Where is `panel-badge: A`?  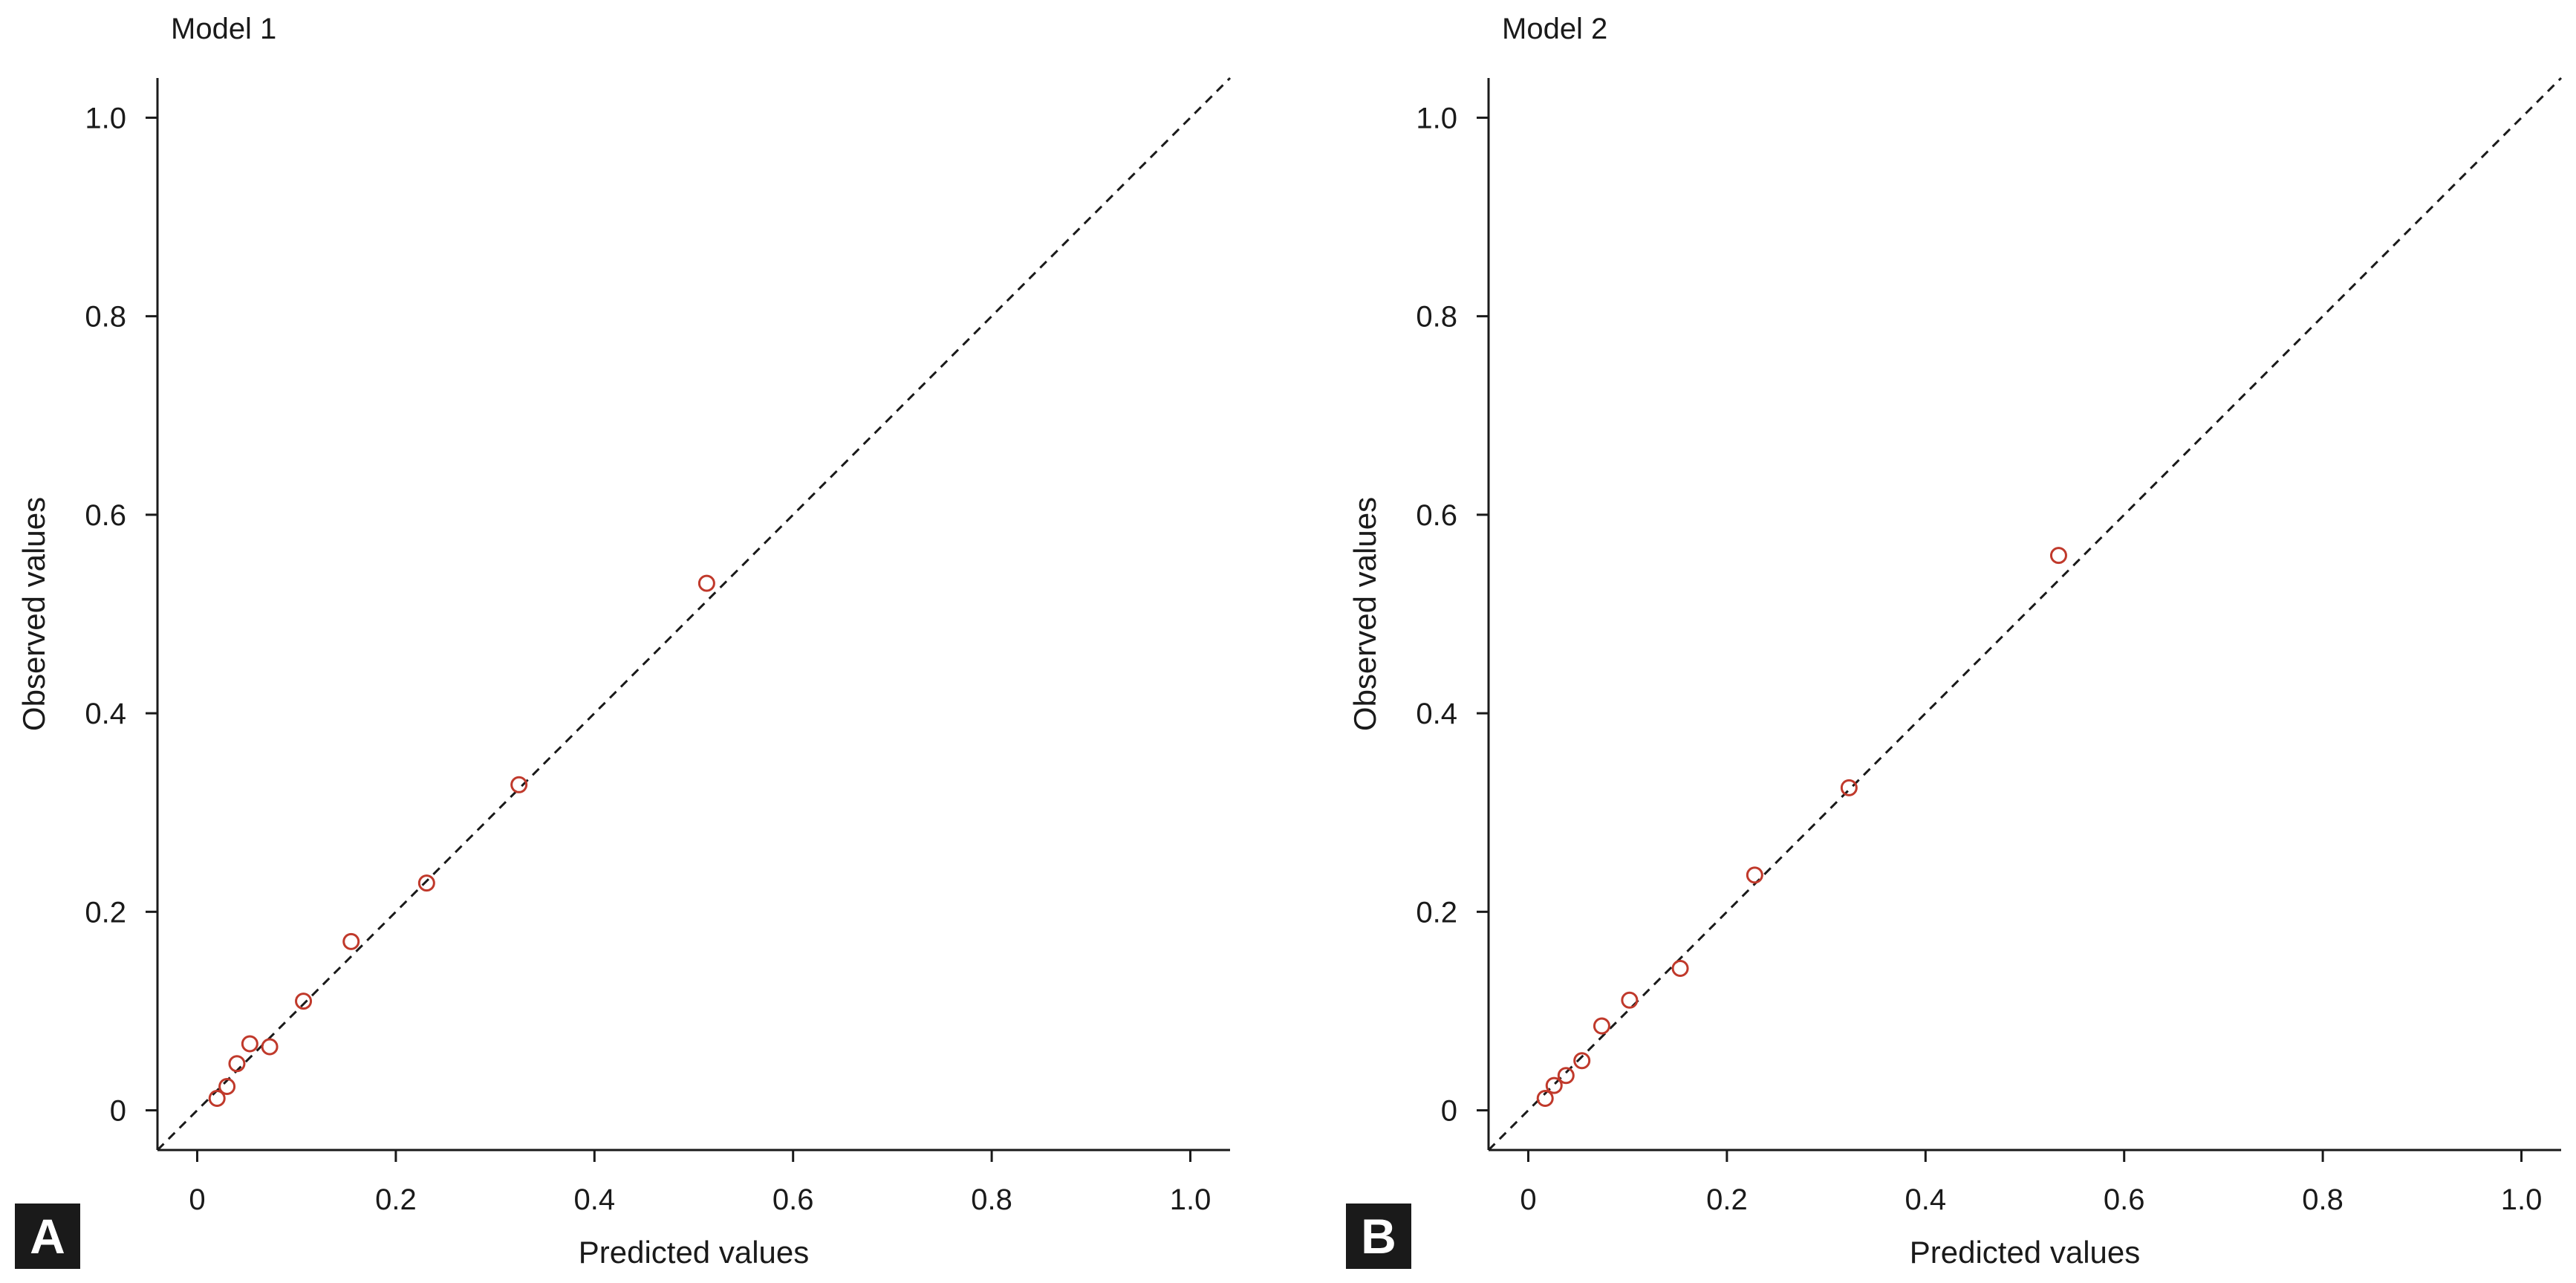
panel-badge: A is located at coordinates (47, 1236).